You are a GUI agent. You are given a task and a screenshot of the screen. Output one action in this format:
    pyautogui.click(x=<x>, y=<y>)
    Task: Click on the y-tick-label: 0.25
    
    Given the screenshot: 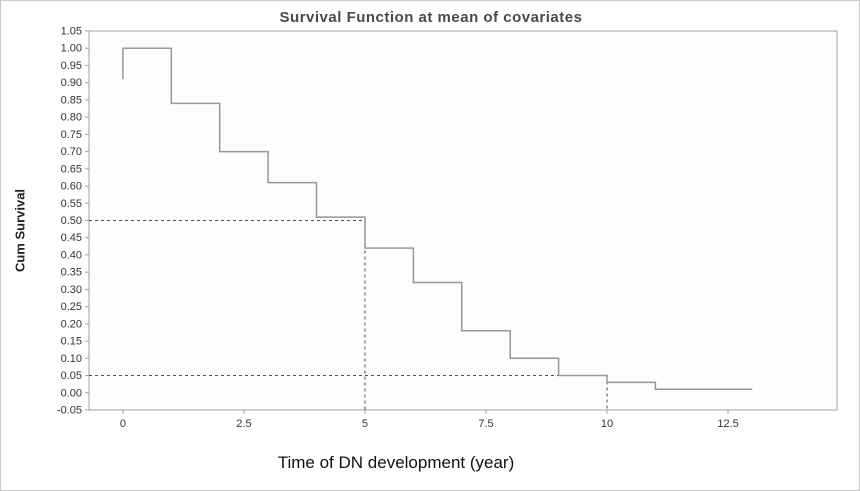 What is the action you would take?
    pyautogui.click(x=71, y=307)
    